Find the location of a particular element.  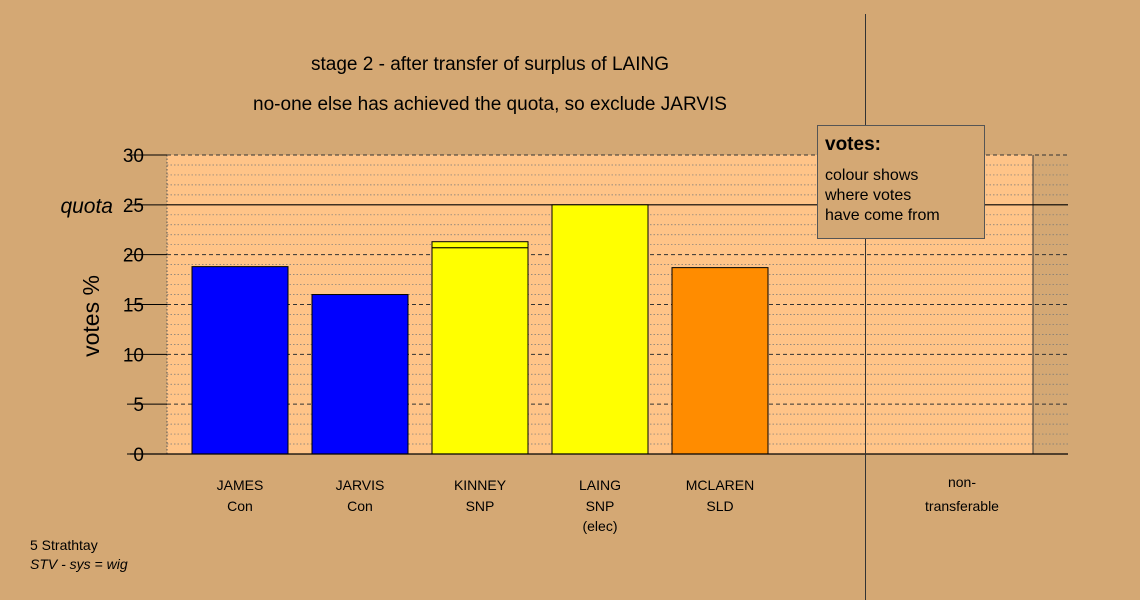

legend-line: have come from is located at coordinates (882, 215).